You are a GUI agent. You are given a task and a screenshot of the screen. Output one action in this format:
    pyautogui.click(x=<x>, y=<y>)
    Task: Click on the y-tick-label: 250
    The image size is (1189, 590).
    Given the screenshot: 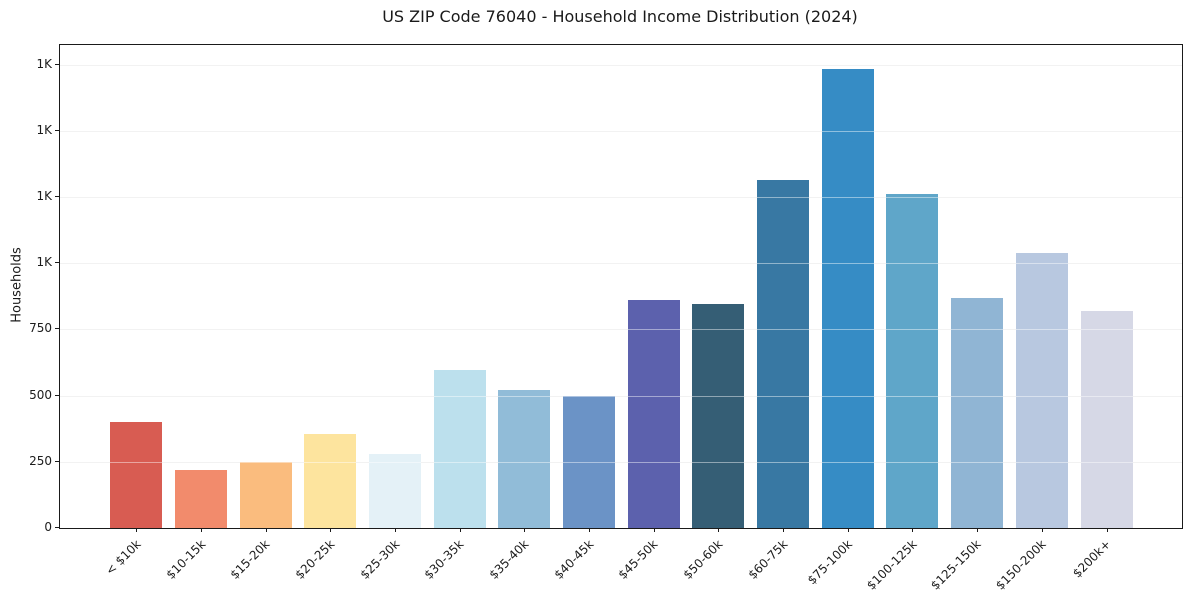 What is the action you would take?
    pyautogui.click(x=40, y=460)
    